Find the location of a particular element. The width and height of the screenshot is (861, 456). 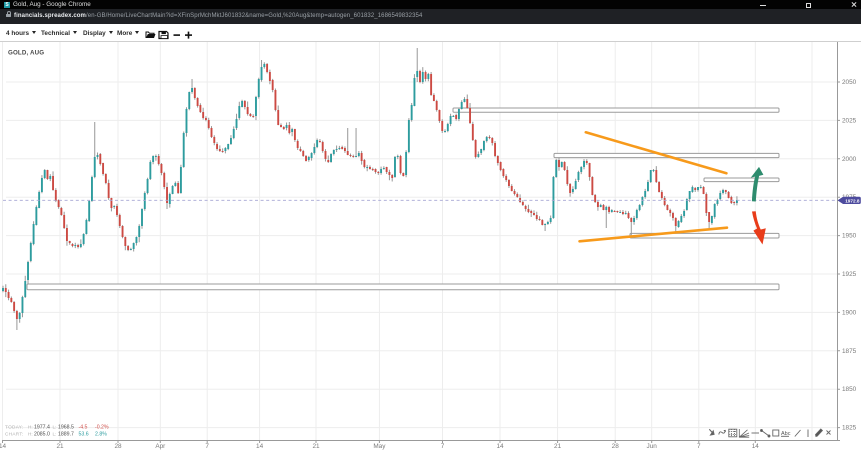

svg-text: 1950 is located at coordinates (849, 236).